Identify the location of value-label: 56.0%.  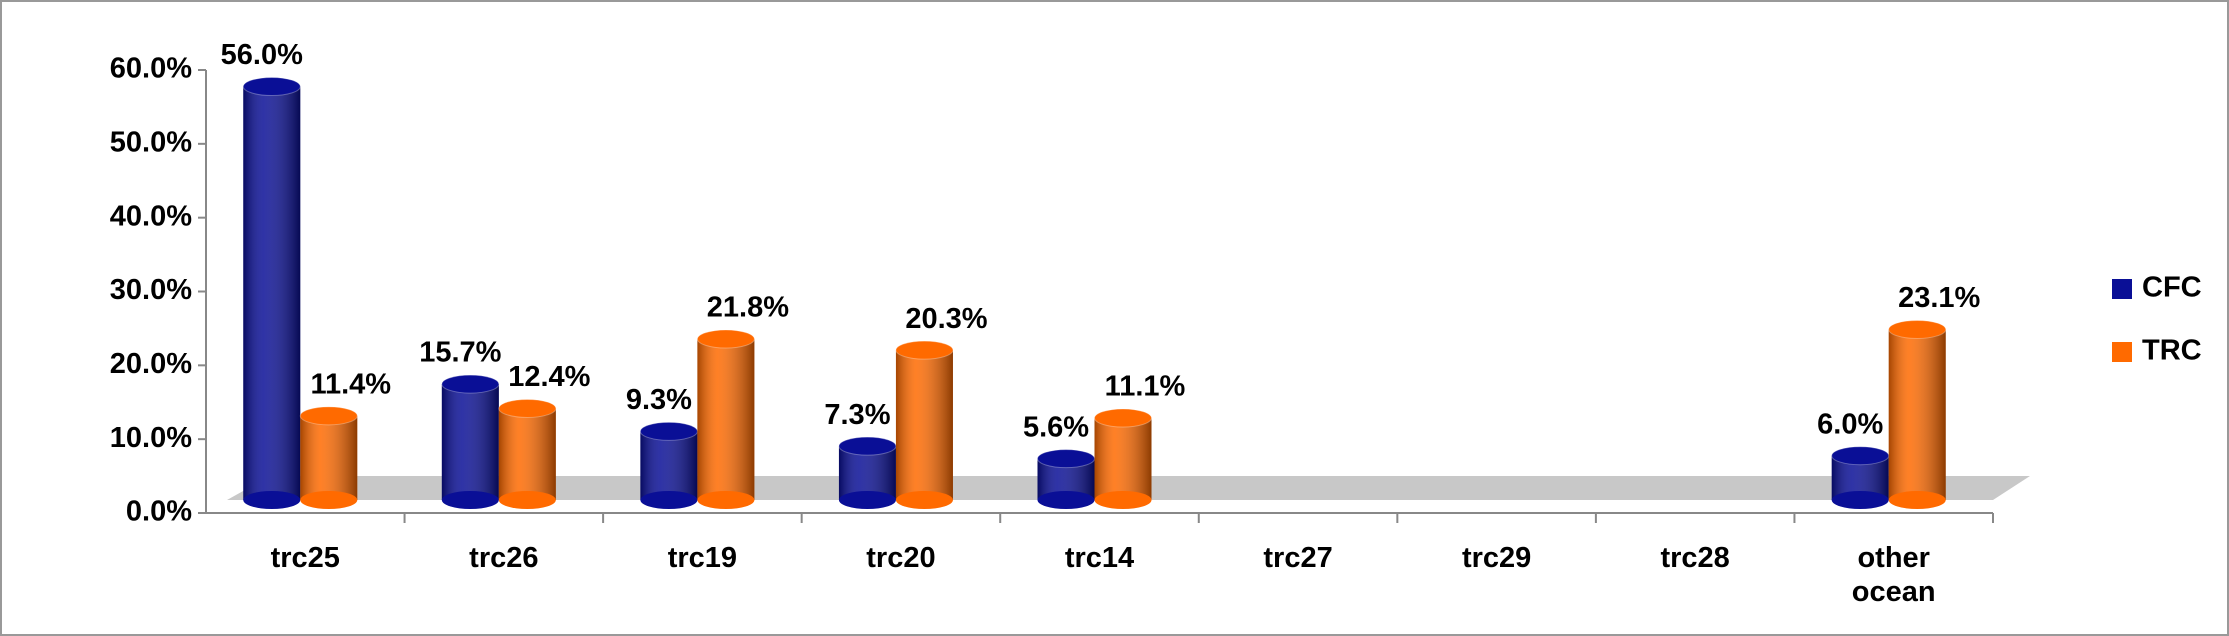
(262, 55).